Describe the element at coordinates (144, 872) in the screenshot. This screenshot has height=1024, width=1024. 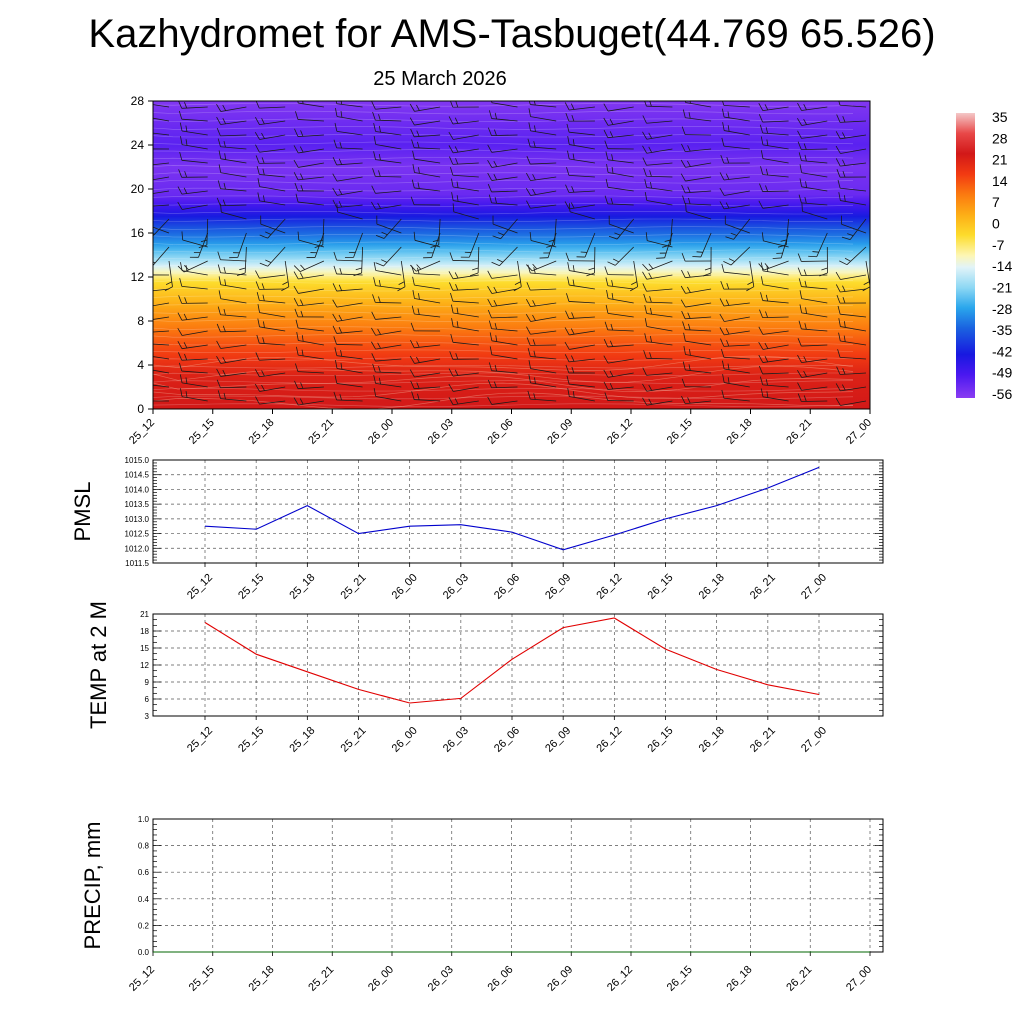
I see `y-tick-label: 0.6` at that location.